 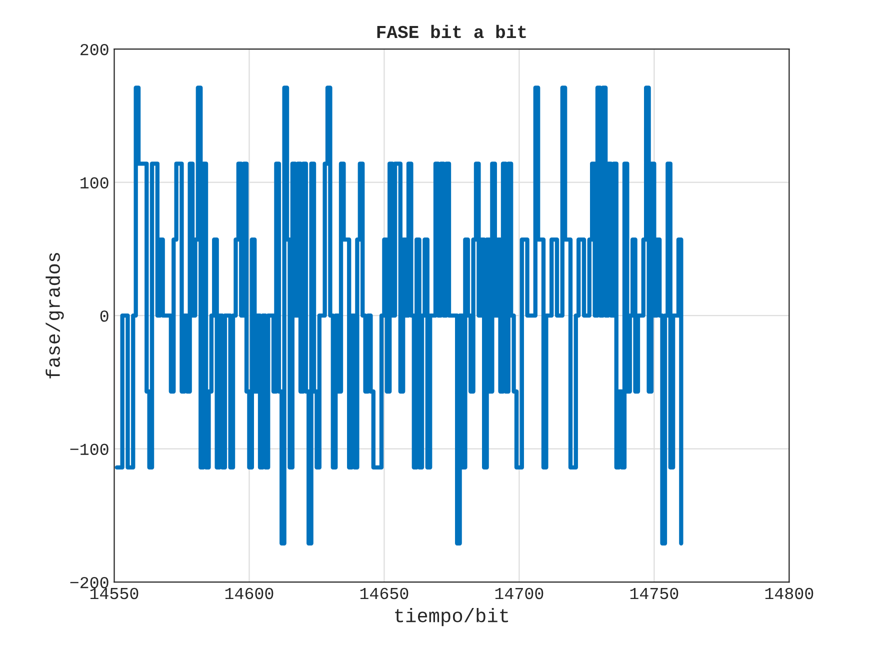 I want to click on y-tick-label: 200, so click(x=94, y=50).